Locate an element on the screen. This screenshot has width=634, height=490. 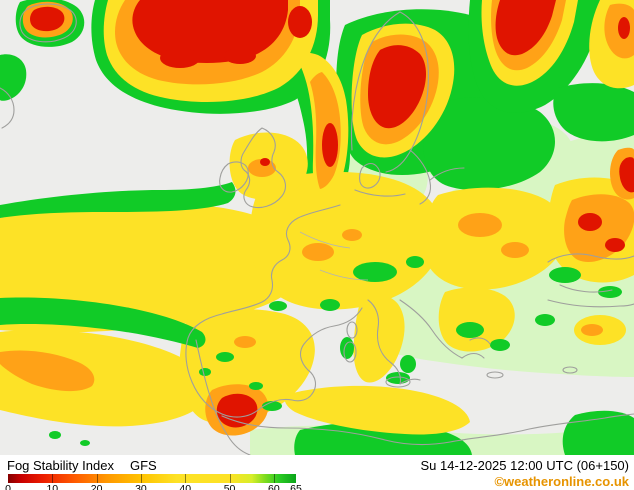
legend-tick-label: 50 is located at coordinates (229, 486).